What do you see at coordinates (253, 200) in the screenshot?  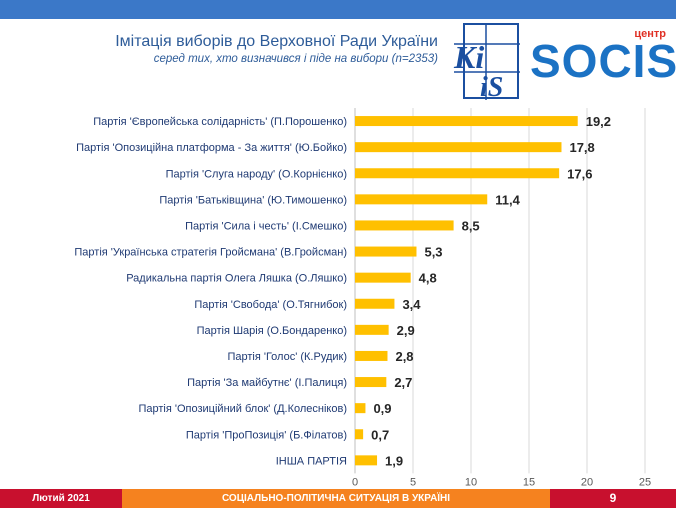 I see `category-label: Партія 'Батьківщина' (Ю.Тимошенко)` at bounding box center [253, 200].